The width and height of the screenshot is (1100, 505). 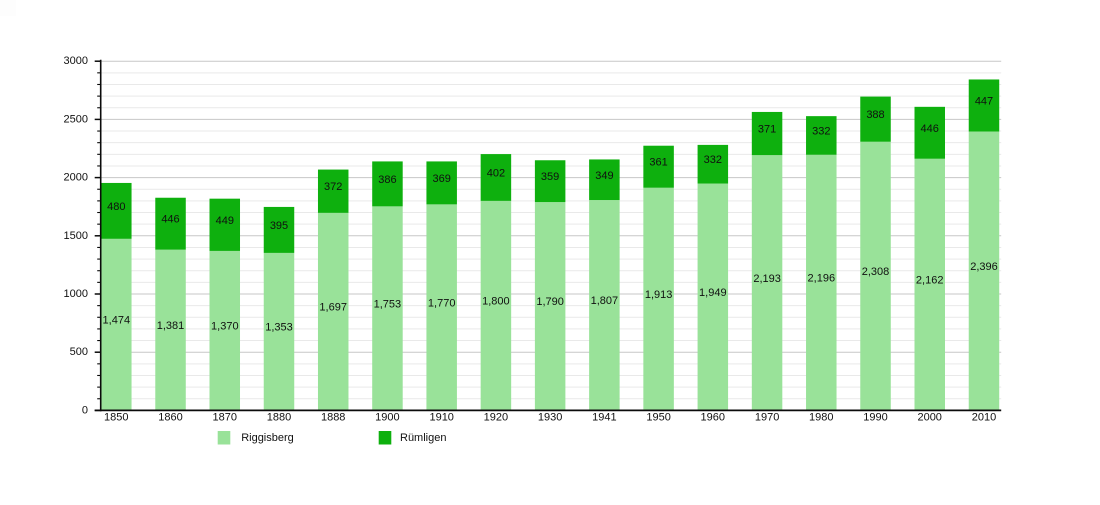 What do you see at coordinates (387, 180) in the screenshot?
I see `svg-text: 386` at bounding box center [387, 180].